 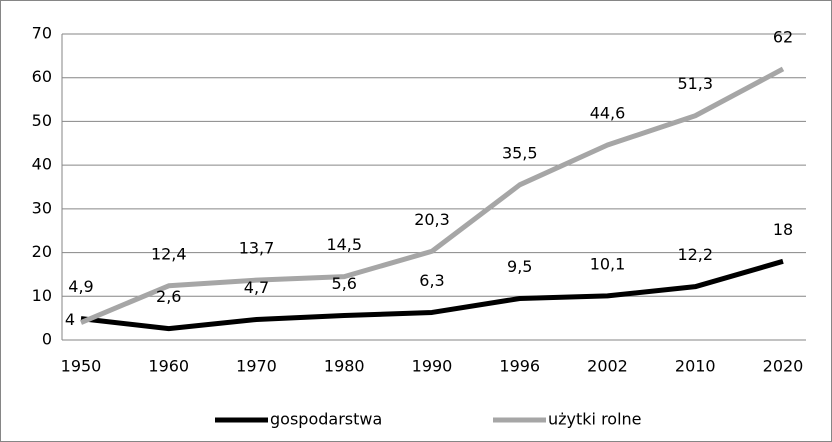 I want to click on x-tick-label: 2002, so click(x=607, y=366).